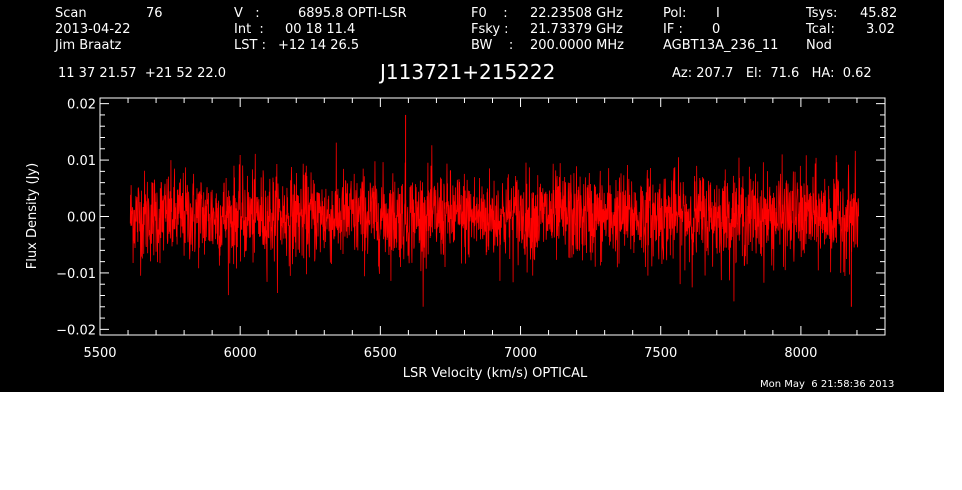 The image size is (962, 490). I want to click on x-tick-label: 7500, so click(660, 353).